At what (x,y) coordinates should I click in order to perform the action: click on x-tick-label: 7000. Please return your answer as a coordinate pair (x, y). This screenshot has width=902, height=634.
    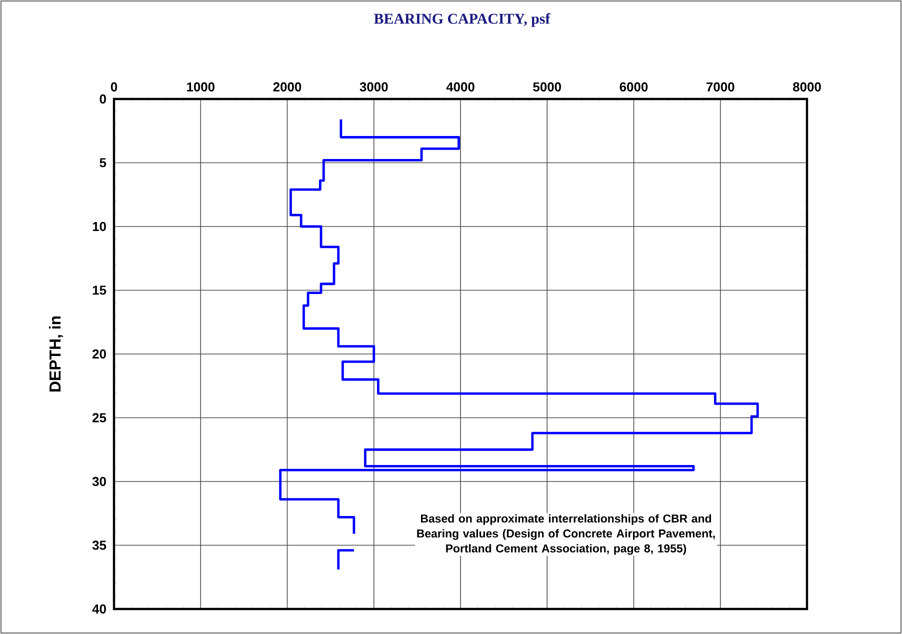
    Looking at the image, I should click on (720, 87).